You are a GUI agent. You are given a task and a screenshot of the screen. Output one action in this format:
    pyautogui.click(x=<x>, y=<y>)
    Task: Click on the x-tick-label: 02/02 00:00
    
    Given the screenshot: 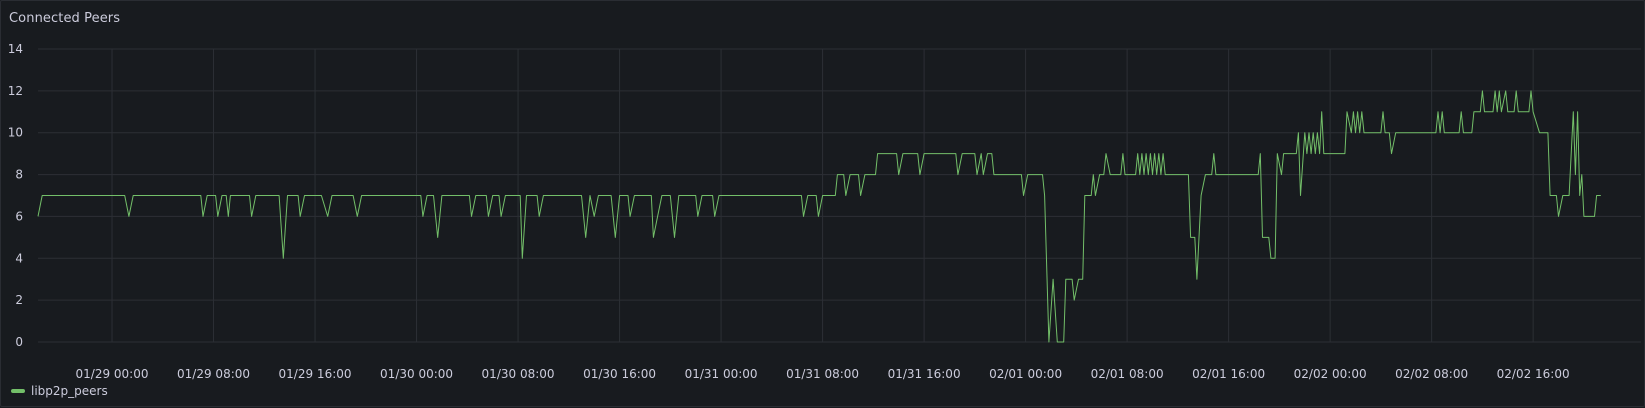 What is the action you would take?
    pyautogui.click(x=1330, y=374)
    